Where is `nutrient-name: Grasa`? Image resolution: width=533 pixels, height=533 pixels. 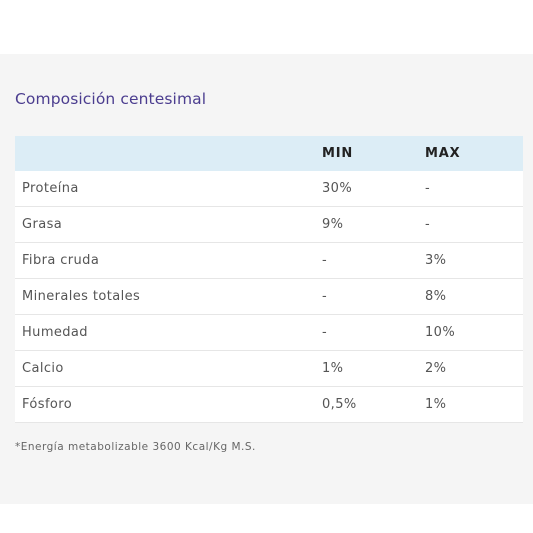 nutrient-name: Grasa is located at coordinates (165, 224).